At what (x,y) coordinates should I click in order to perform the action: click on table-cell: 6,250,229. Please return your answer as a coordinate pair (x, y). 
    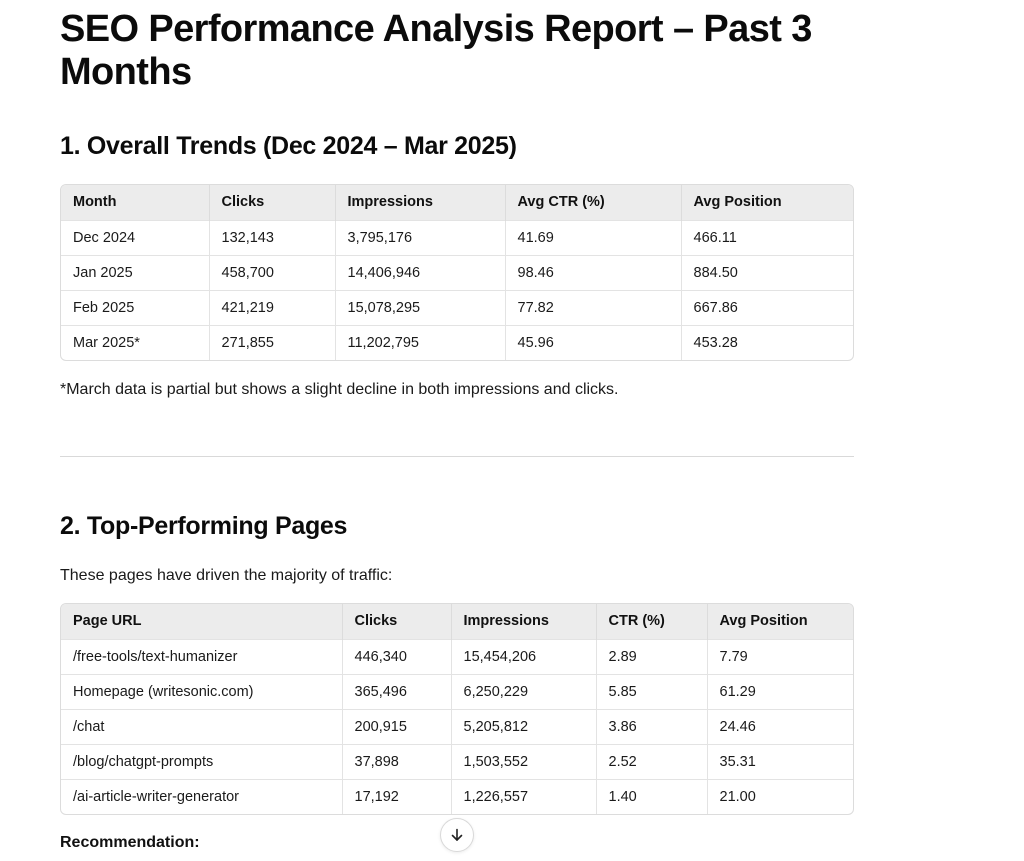
    Looking at the image, I should click on (523, 691).